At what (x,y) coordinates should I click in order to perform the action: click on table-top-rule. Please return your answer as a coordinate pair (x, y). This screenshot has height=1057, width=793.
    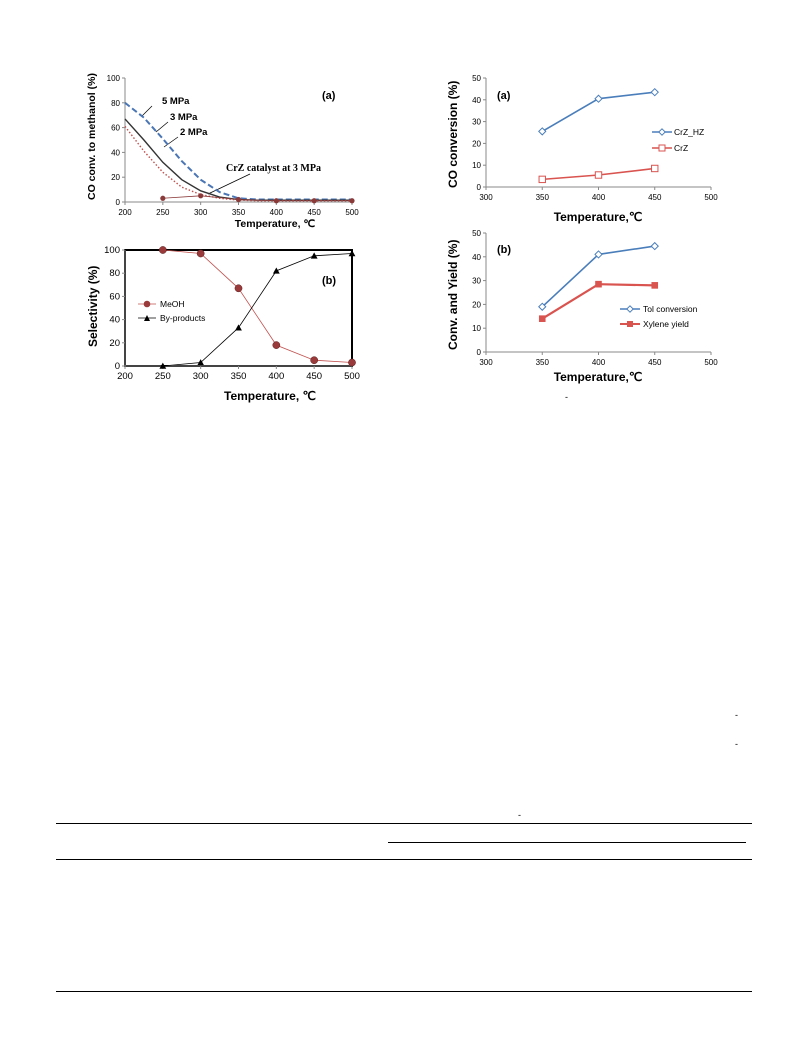
    Looking at the image, I should click on (404, 823).